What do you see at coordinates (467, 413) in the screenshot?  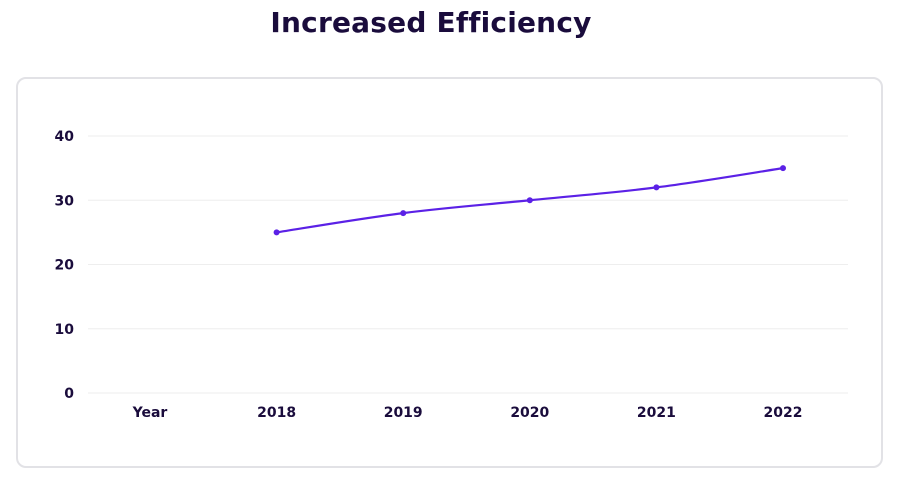 I see `x-axis-ticks: Year 2018 2019 2020 2021 2022` at bounding box center [467, 413].